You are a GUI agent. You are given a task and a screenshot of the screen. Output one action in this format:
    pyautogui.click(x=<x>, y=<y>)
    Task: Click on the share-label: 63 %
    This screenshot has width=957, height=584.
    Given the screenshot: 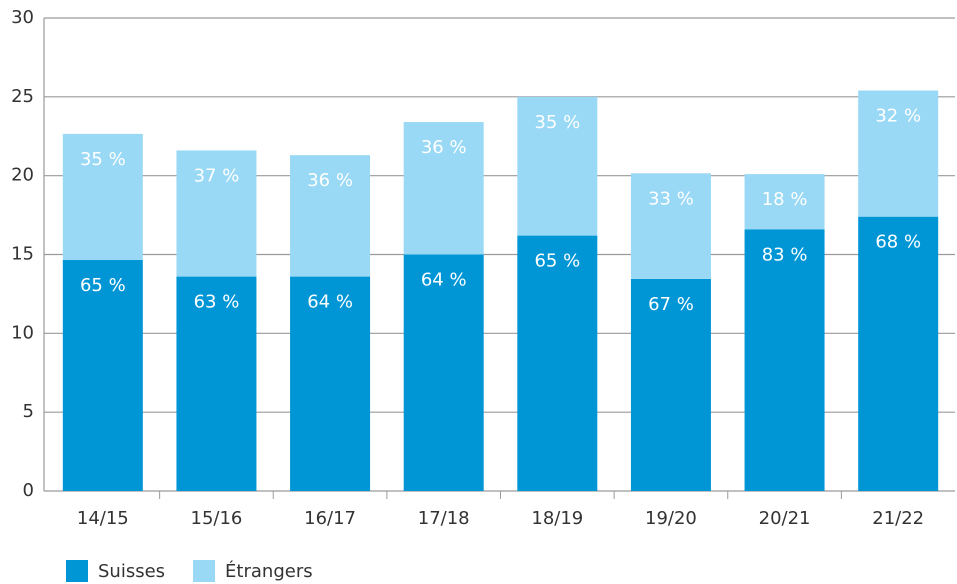 What is the action you would take?
    pyautogui.click(x=217, y=302)
    